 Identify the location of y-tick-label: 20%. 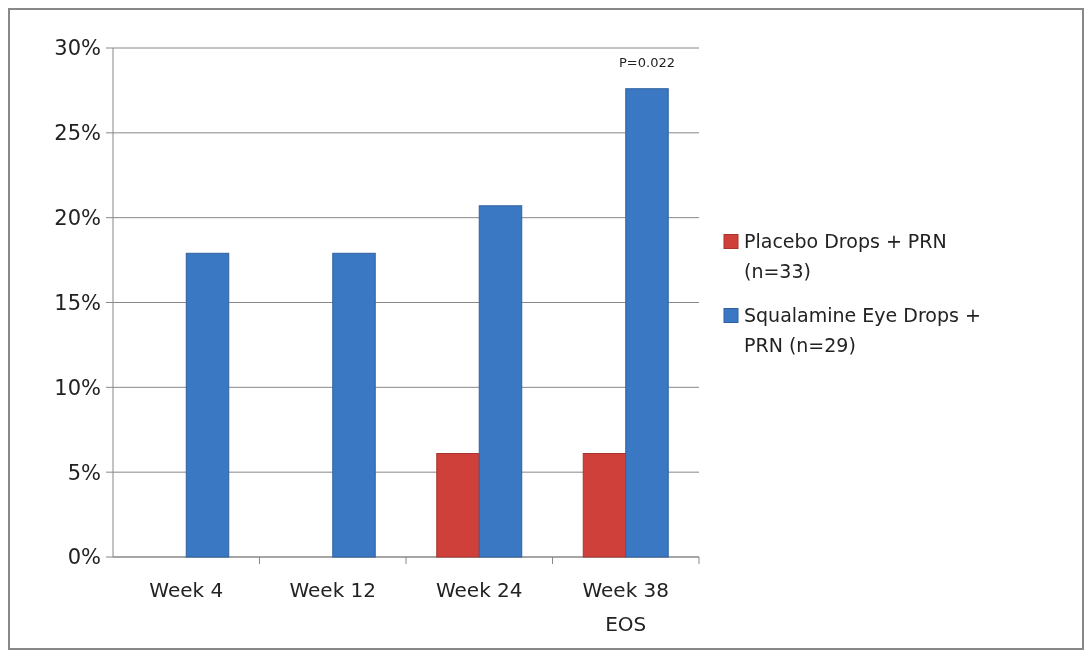
(77, 218).